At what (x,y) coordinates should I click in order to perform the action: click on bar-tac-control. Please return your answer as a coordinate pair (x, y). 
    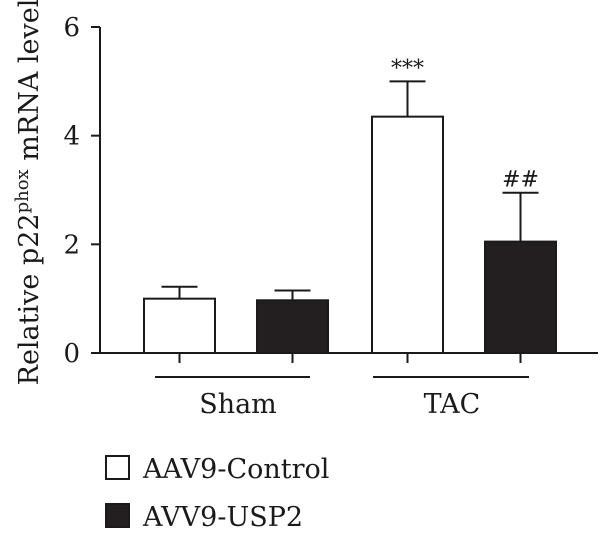
    Looking at the image, I should click on (407, 235).